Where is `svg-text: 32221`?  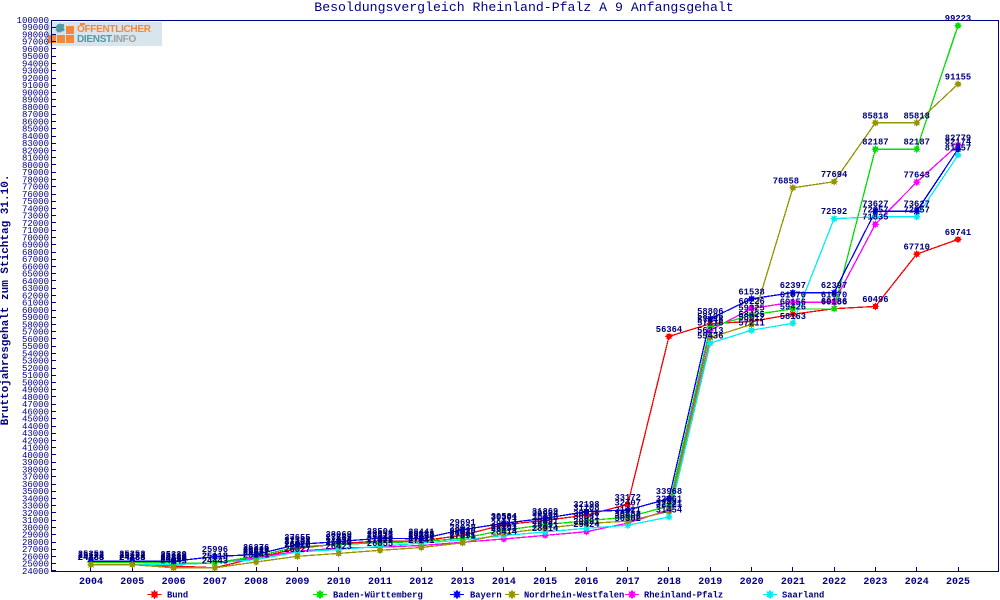
svg-text: 32221 is located at coordinates (669, 505).